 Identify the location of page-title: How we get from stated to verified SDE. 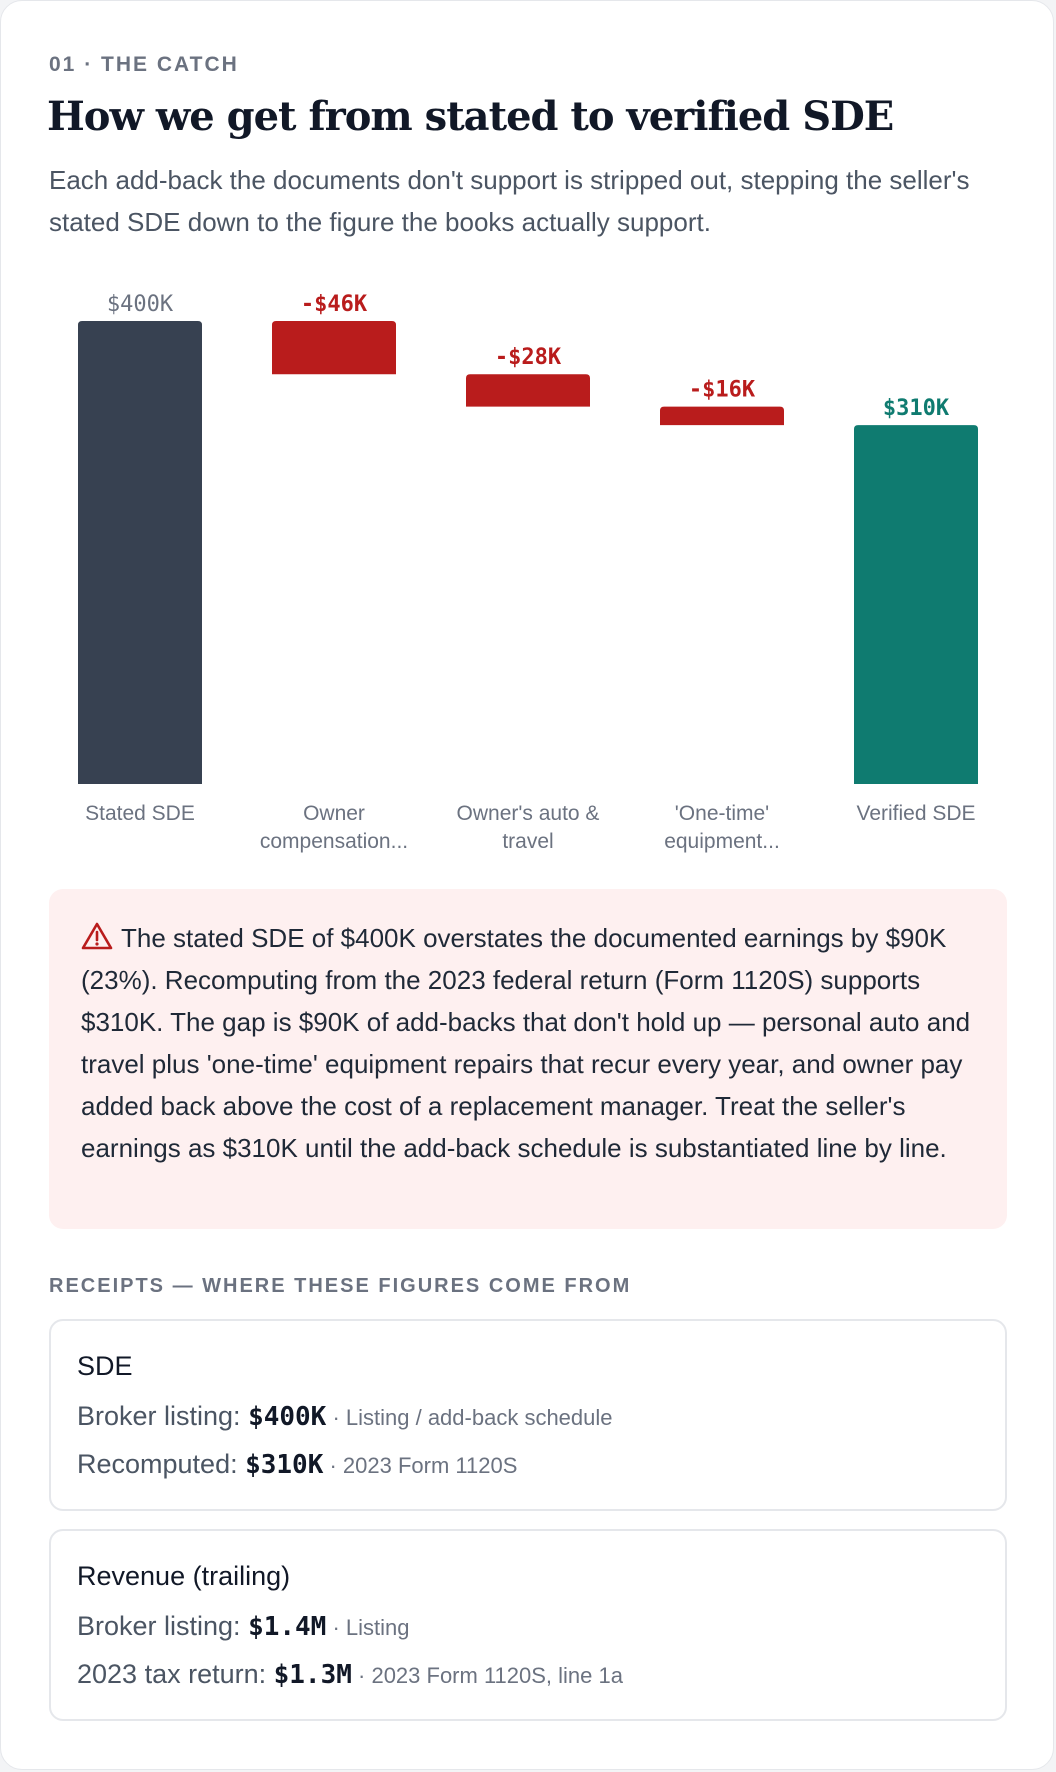
(470, 116).